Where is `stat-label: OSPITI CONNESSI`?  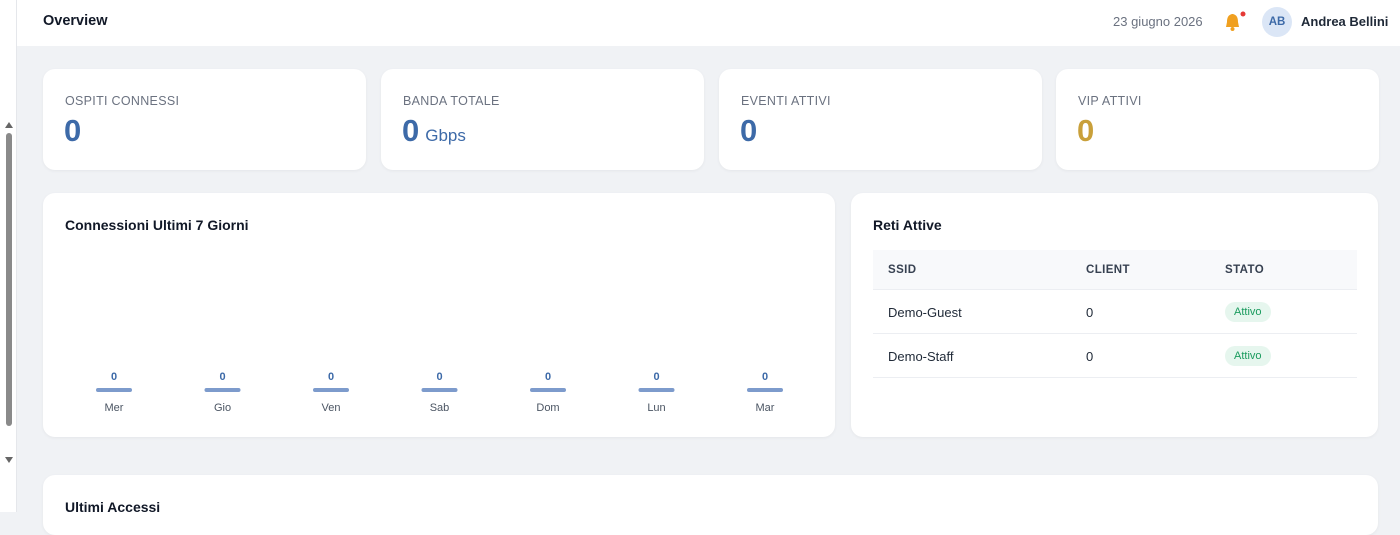
stat-label: OSPITI CONNESSI is located at coordinates (122, 101).